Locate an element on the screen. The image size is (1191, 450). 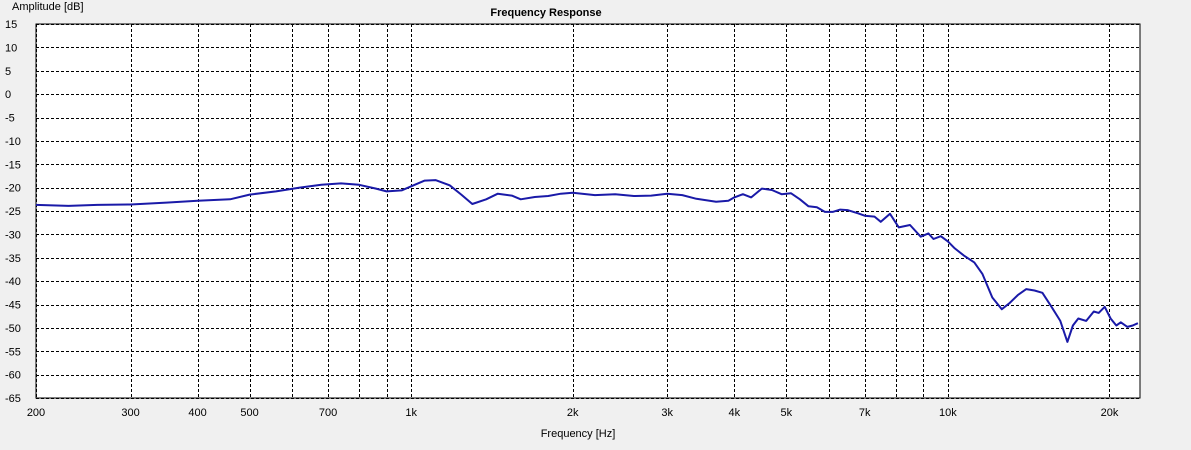
x-tick-label: 400 is located at coordinates (197, 413).